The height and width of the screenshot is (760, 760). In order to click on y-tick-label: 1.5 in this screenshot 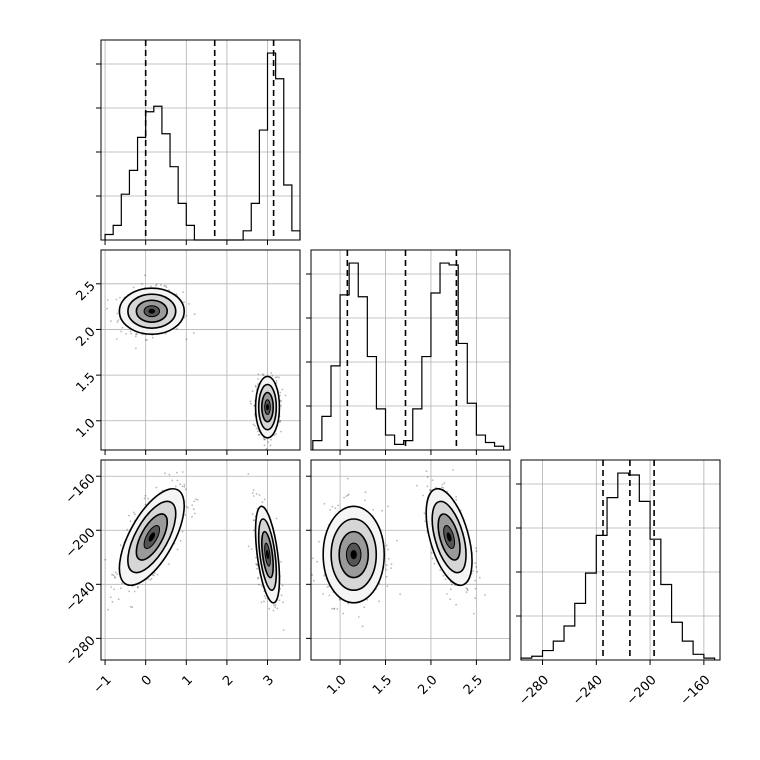, I will do `click(85, 382)`.